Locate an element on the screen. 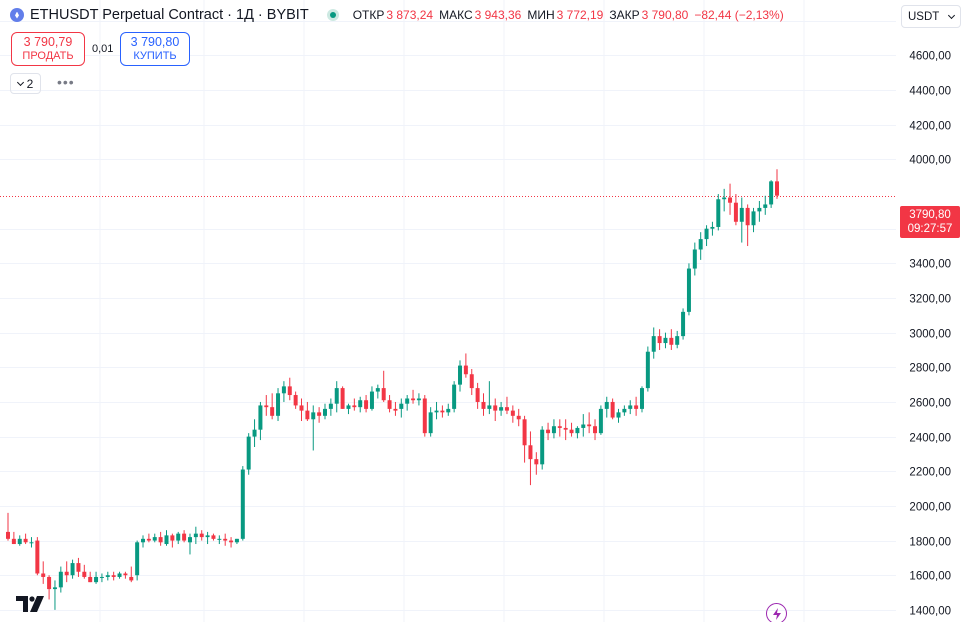 The width and height of the screenshot is (966, 622). y-tick-label: 3400,00 is located at coordinates (930, 265).